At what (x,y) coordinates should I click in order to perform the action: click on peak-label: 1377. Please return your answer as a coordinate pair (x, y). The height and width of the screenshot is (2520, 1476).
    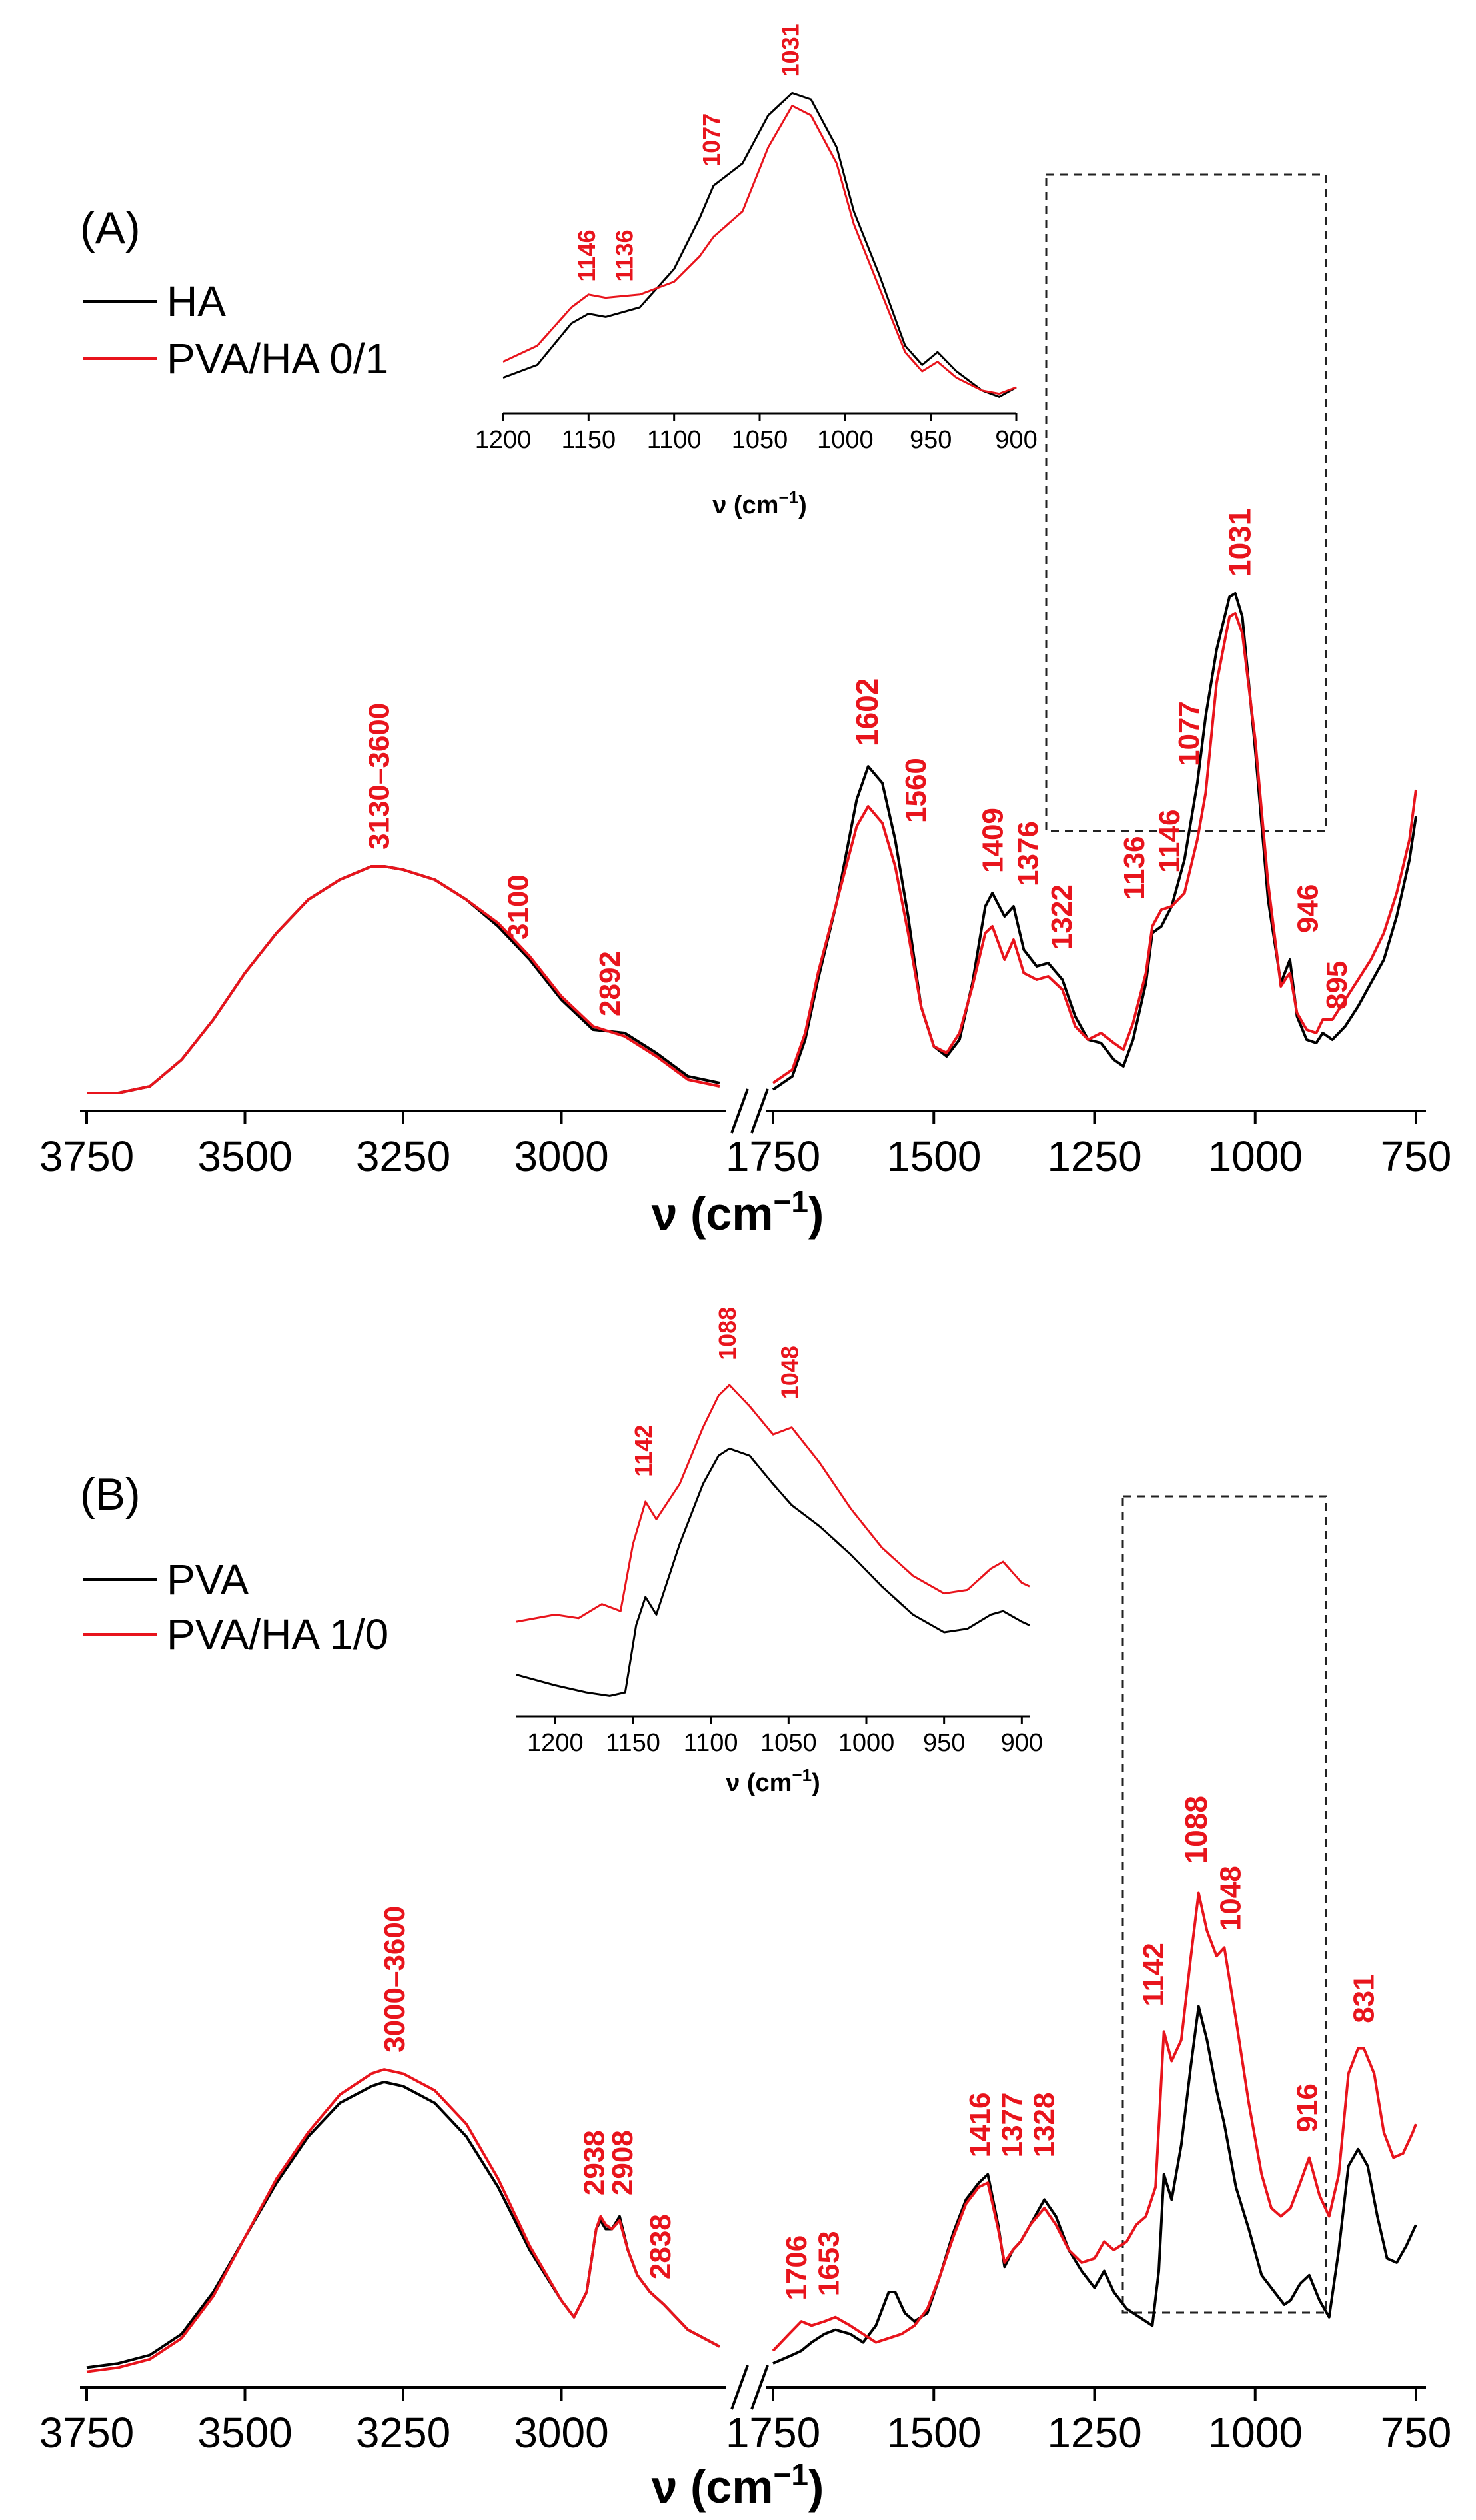
    Looking at the image, I should click on (1012, 2125).